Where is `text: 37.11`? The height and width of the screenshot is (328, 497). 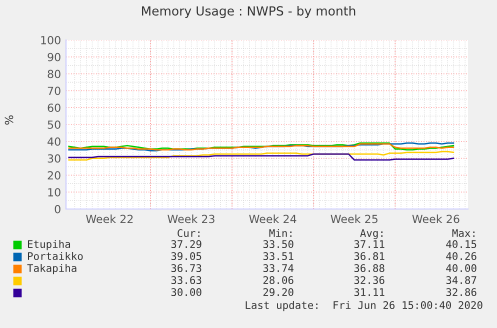 text: 37.11 is located at coordinates (369, 244).